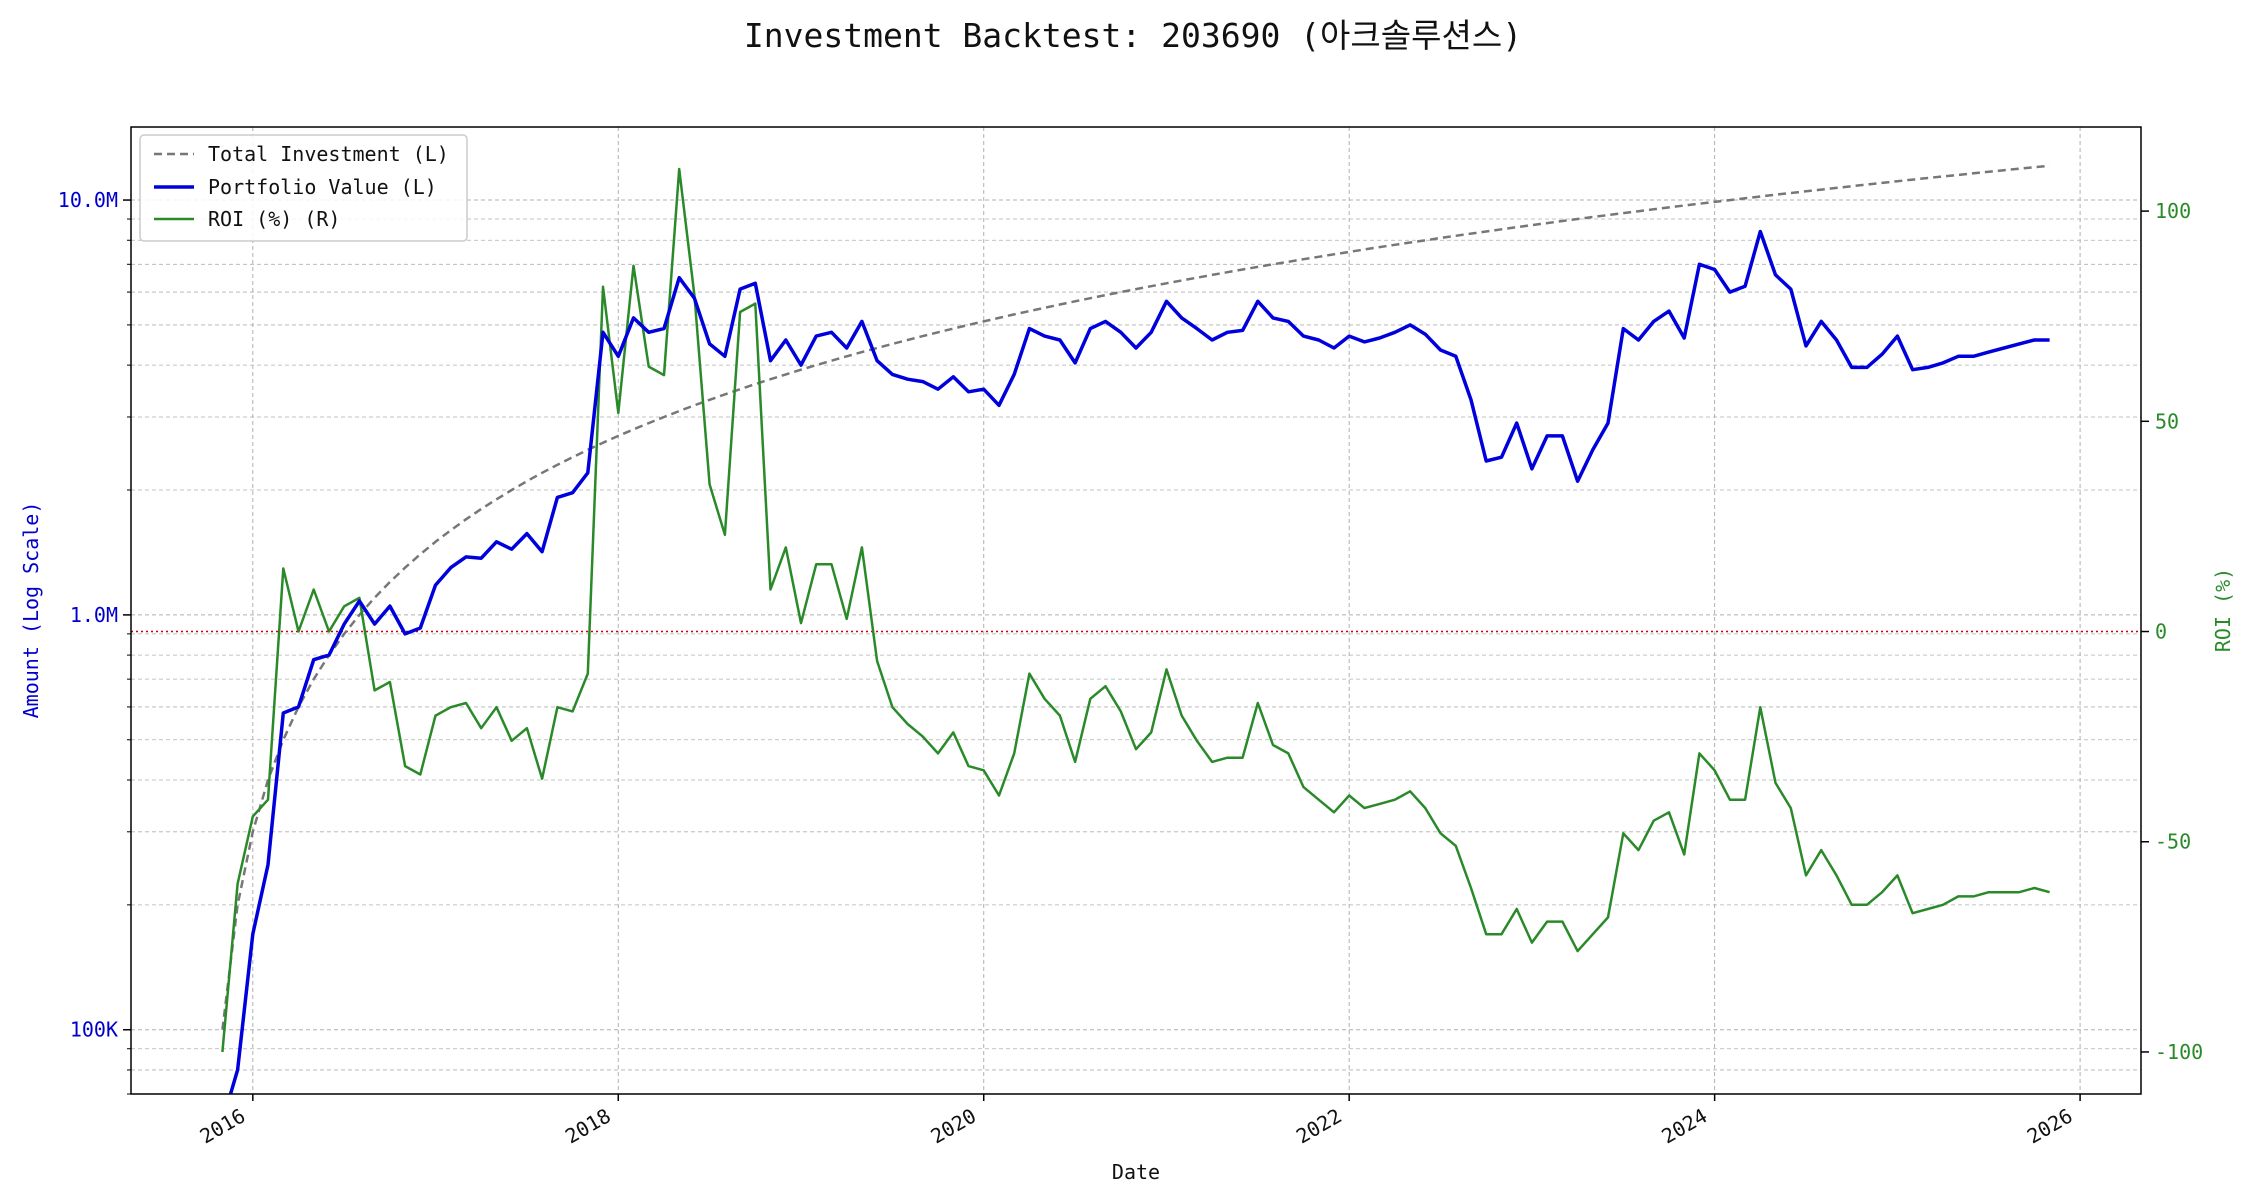  What do you see at coordinates (954, 1126) in the screenshot?
I see `x-tick-label: 2020` at bounding box center [954, 1126].